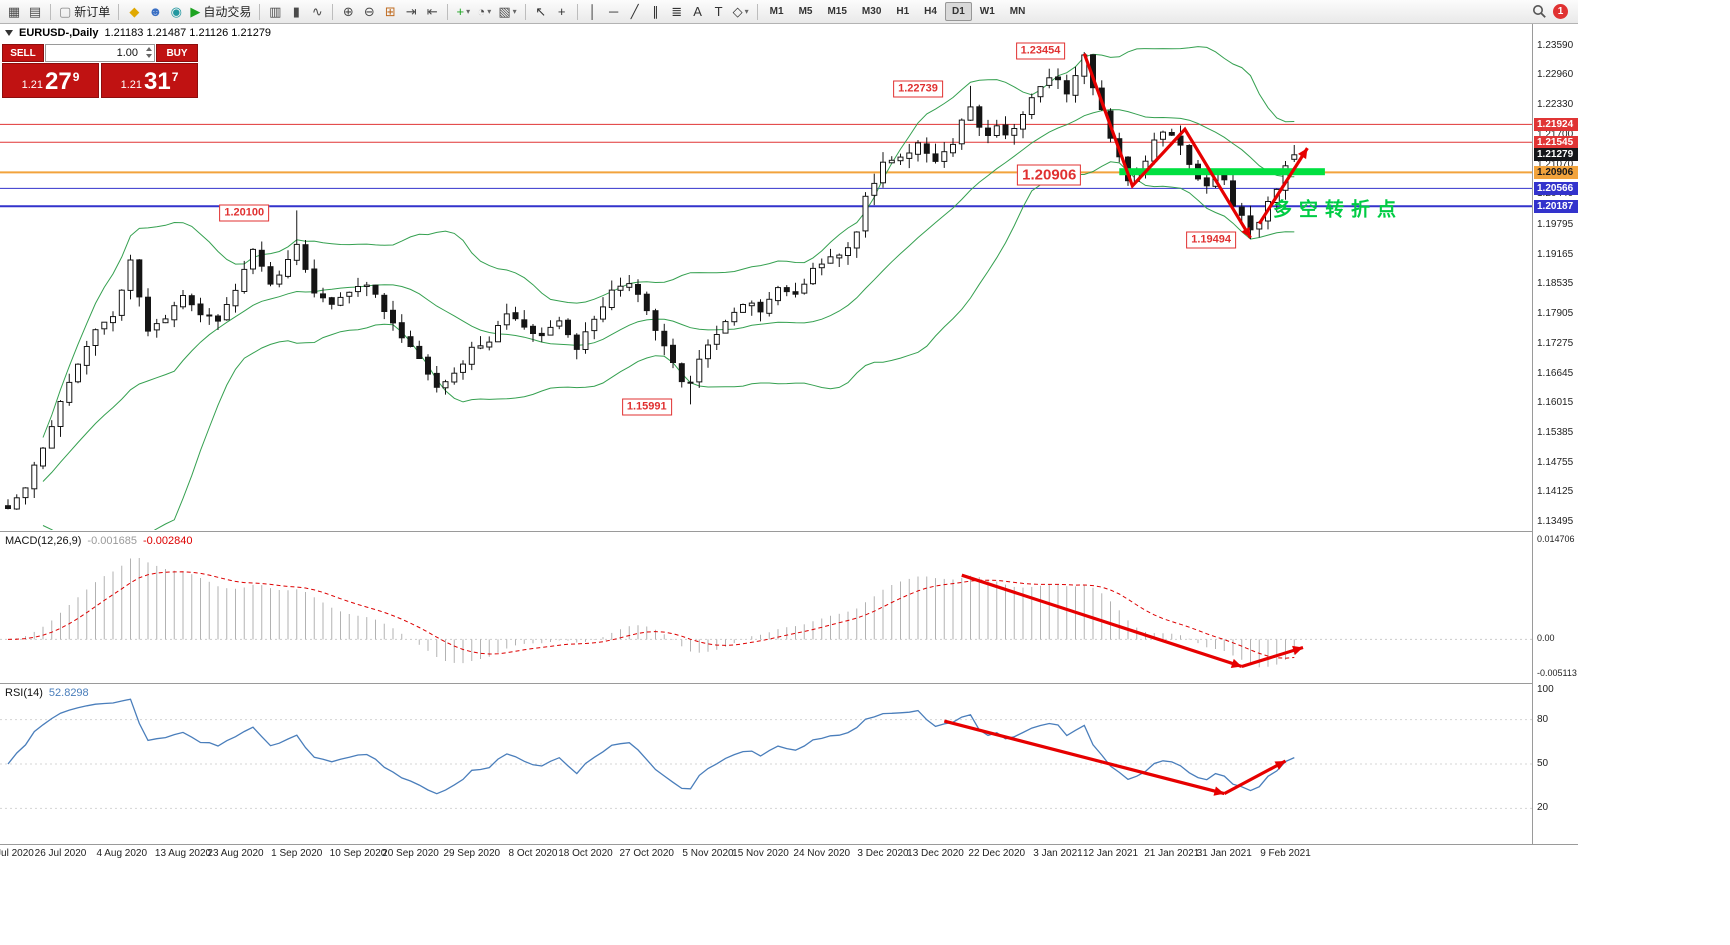  What do you see at coordinates (59, 33) in the screenshot?
I see `symbol-timeframe-label: EURUSD-,Daily` at bounding box center [59, 33].